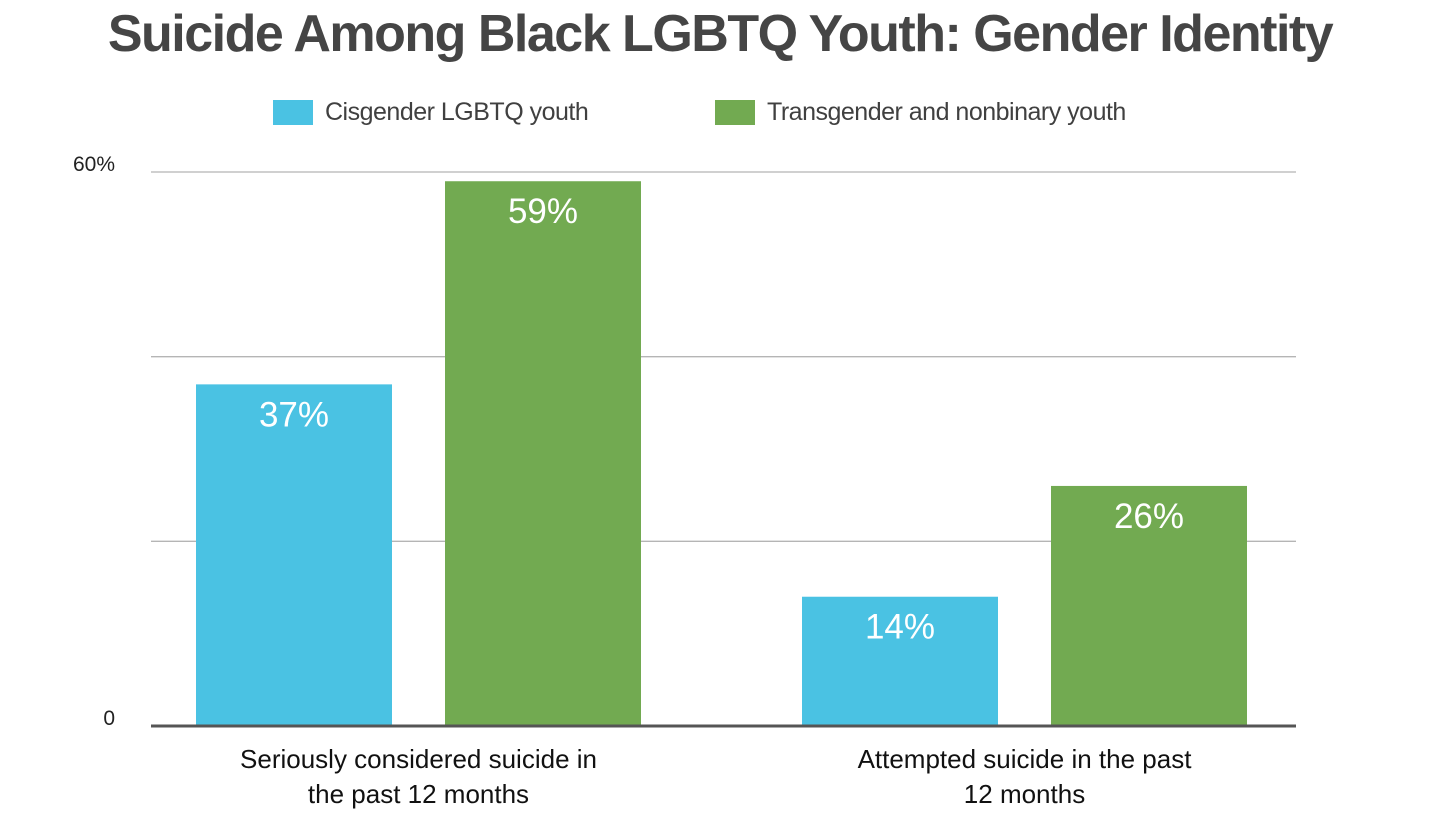 The height and width of the screenshot is (815, 1440). What do you see at coordinates (1149, 516) in the screenshot?
I see `data-label: 26%` at bounding box center [1149, 516].